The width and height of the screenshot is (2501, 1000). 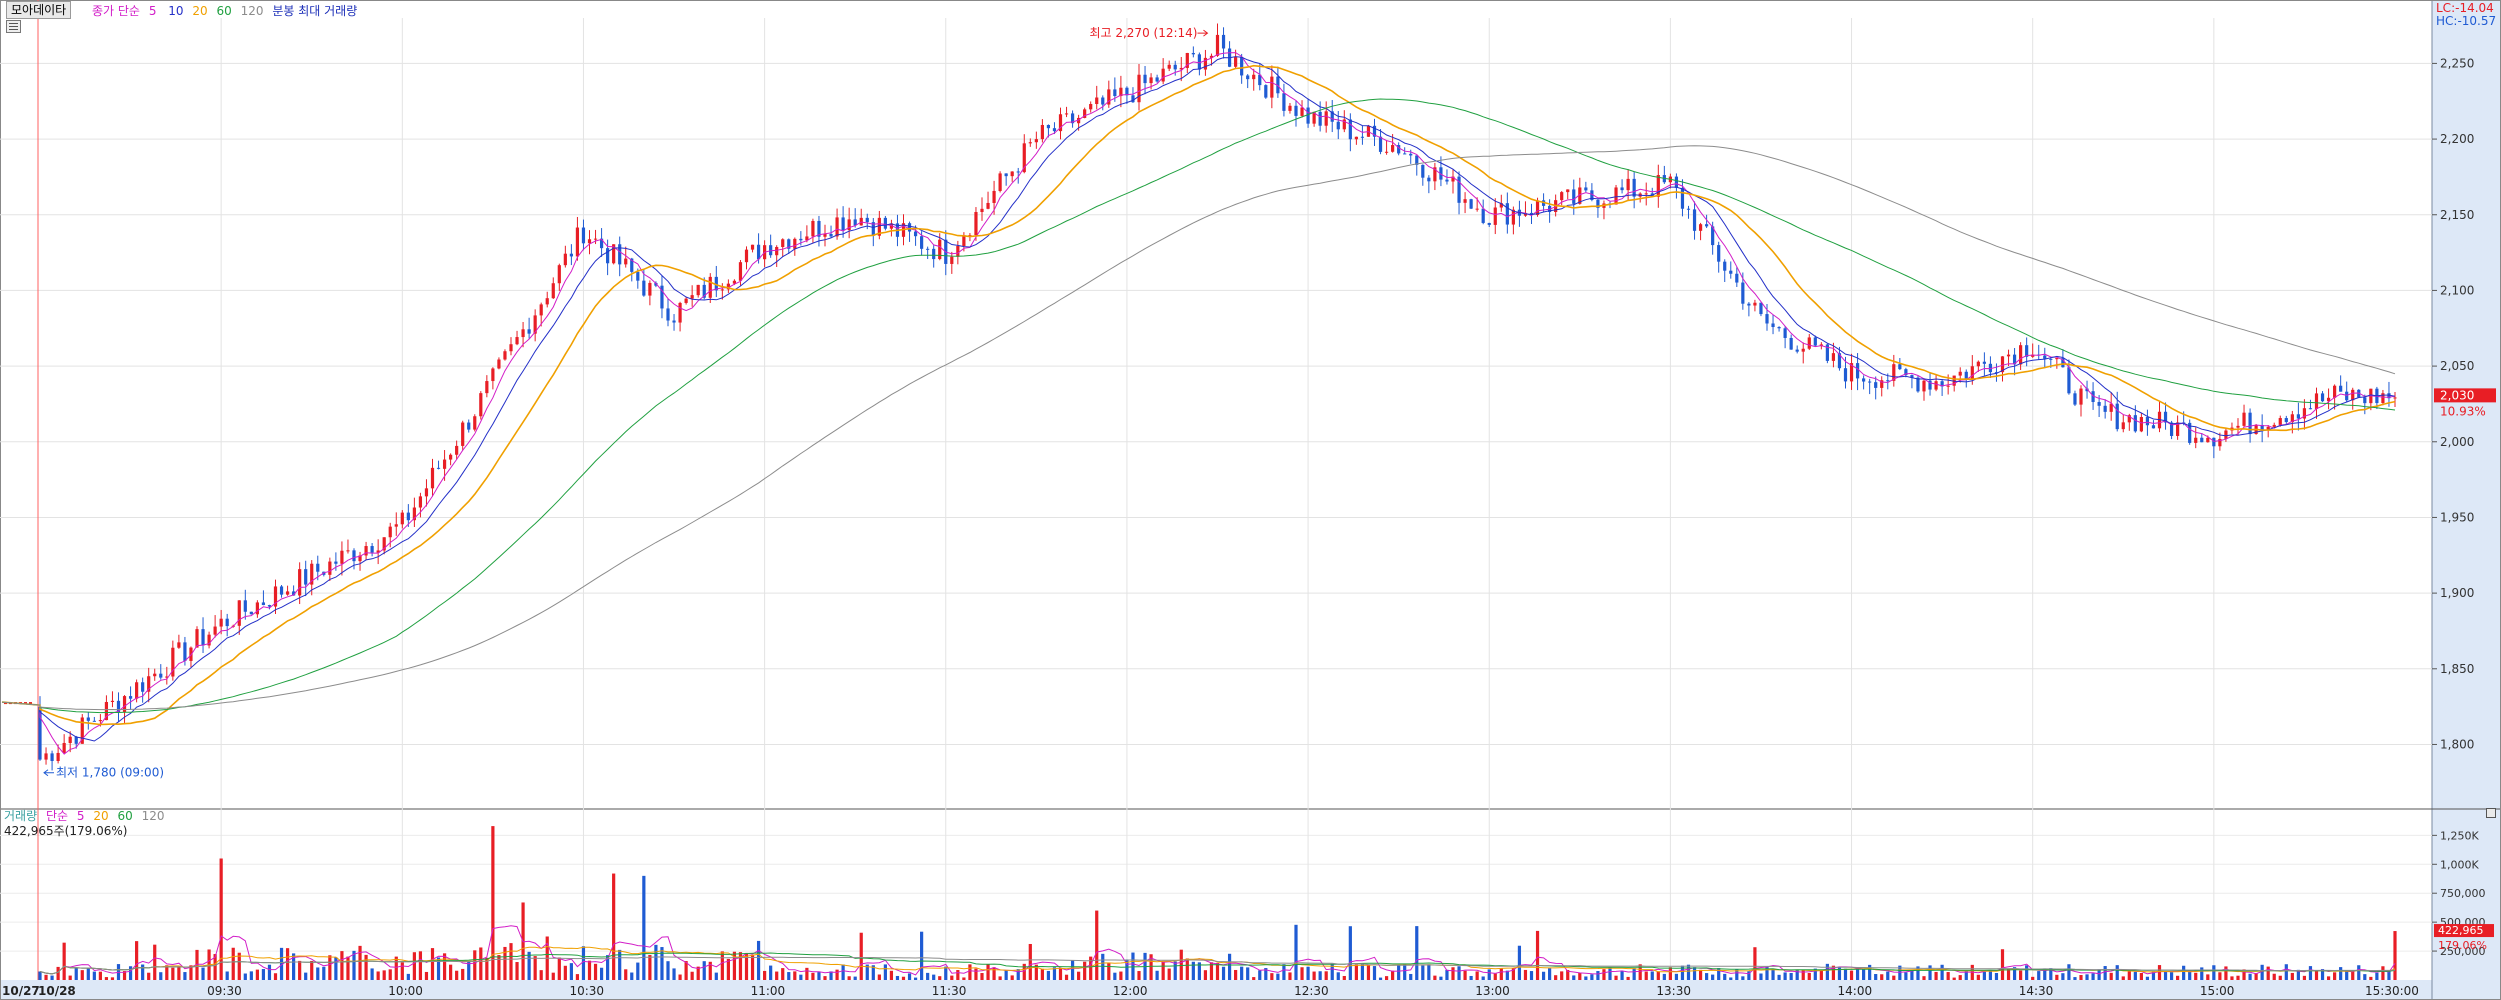 I want to click on price-tick-label: 2,000, so click(x=2457, y=442).